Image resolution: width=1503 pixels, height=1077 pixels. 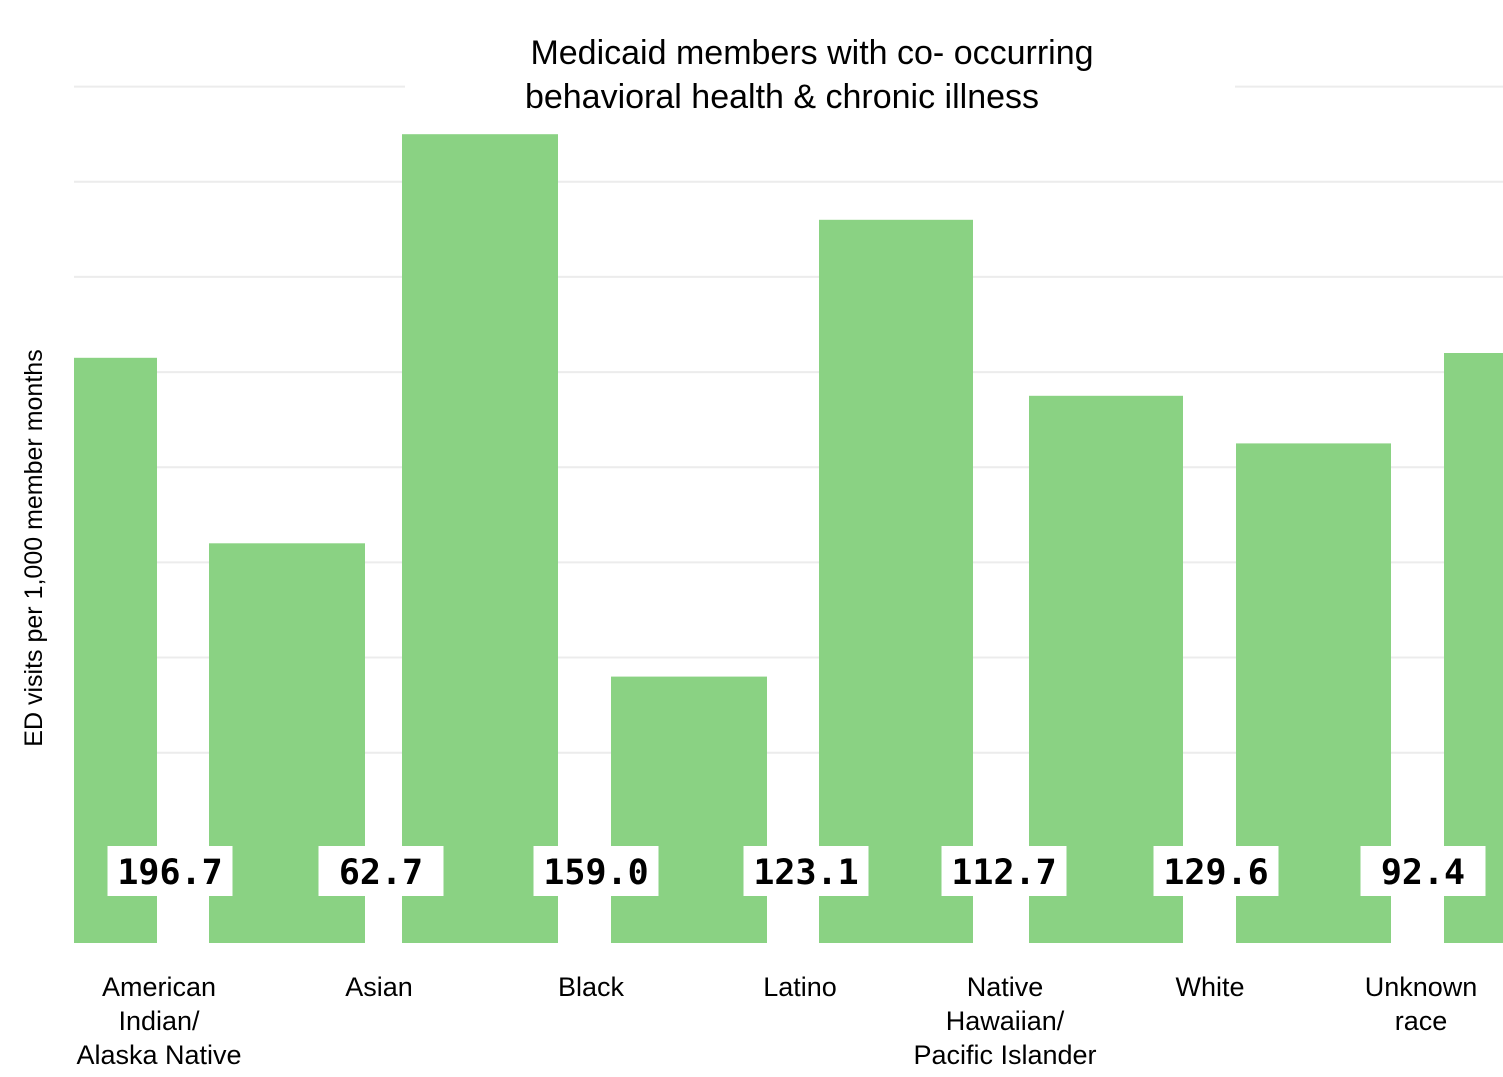 I want to click on value-label: 112.7, so click(x=1003, y=873).